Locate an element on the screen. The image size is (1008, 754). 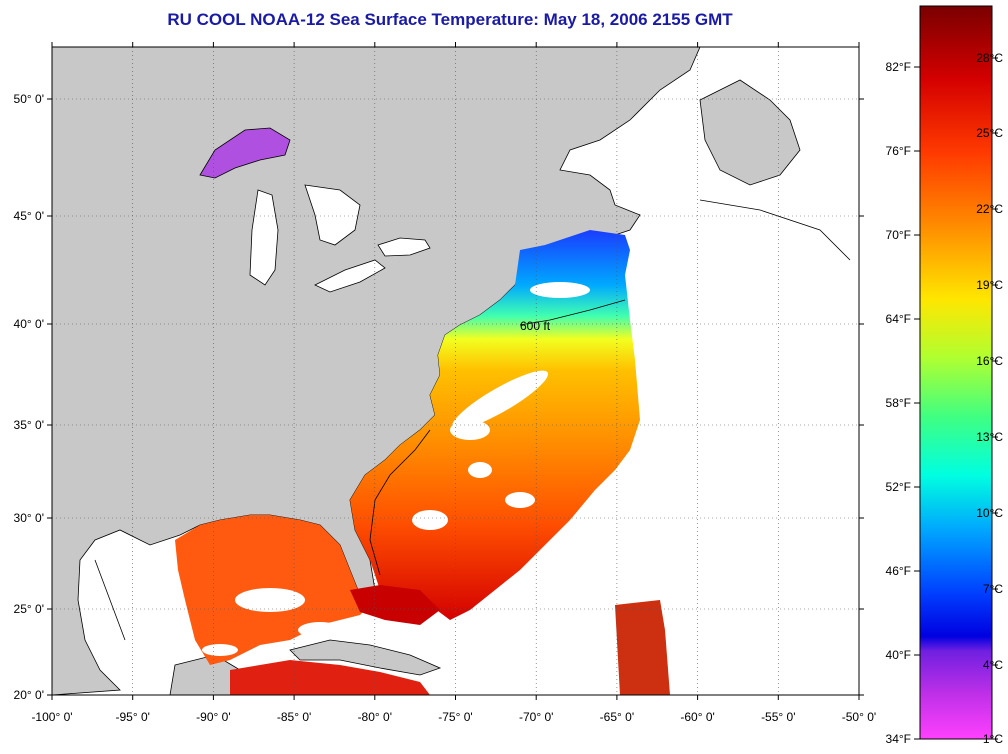
great-lakes is located at coordinates (315, 210).